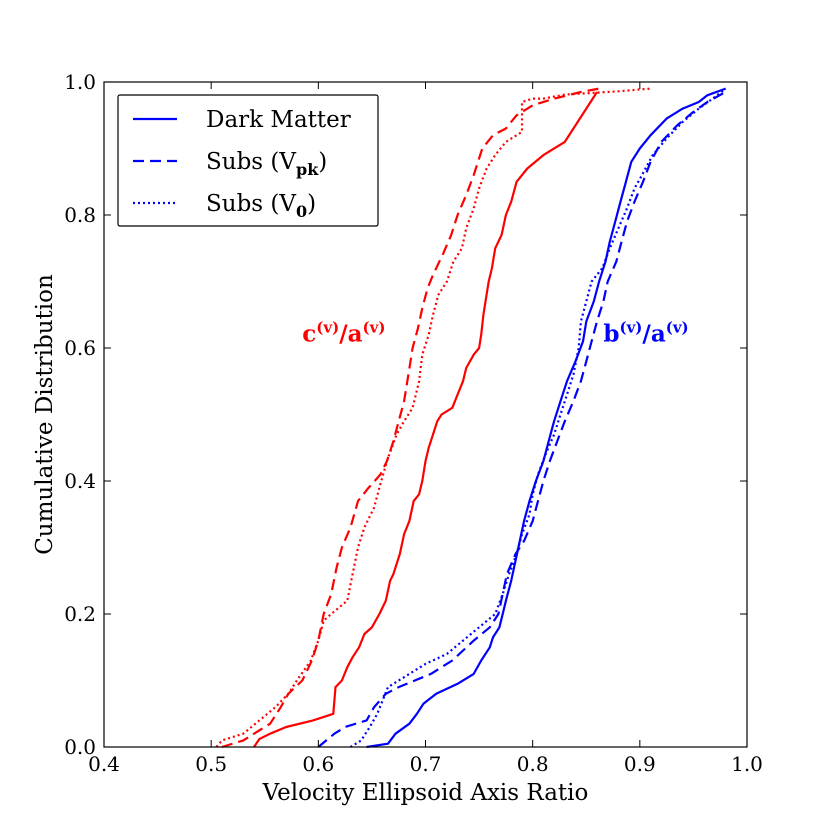 Image resolution: width=830 pixels, height=830 pixels. I want to click on legend-label: Dark Matter, so click(278, 120).